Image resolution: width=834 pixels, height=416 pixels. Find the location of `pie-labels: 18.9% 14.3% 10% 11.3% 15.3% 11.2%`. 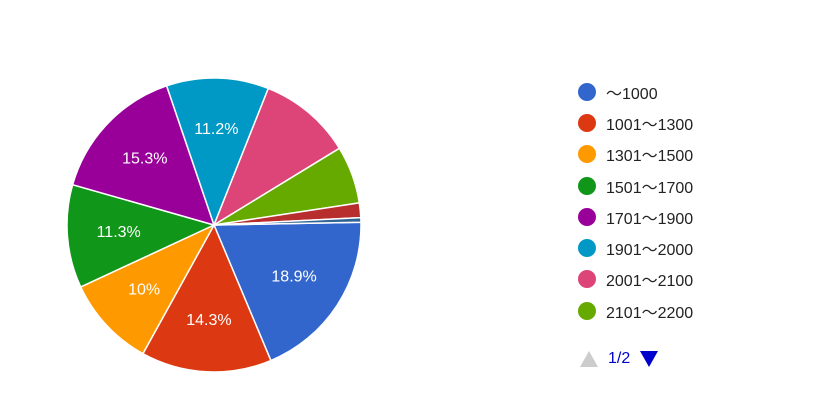

pie-labels: 18.9% 14.3% 10% 11.3% 15.3% 11.2% is located at coordinates (207, 225).